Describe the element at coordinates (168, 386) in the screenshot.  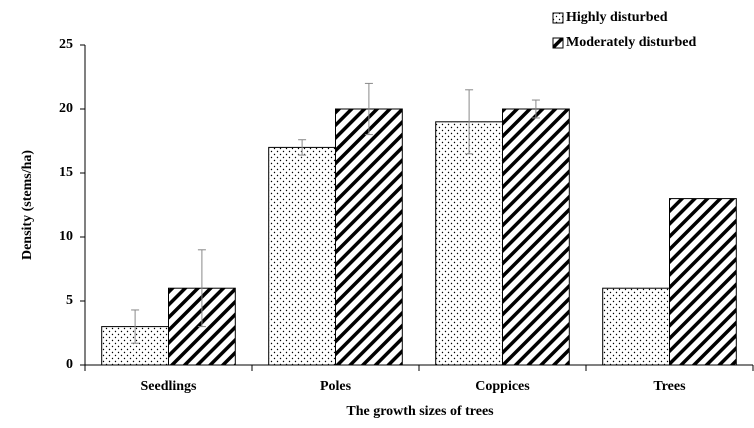
I see `x-tick-label: Seedlings` at that location.